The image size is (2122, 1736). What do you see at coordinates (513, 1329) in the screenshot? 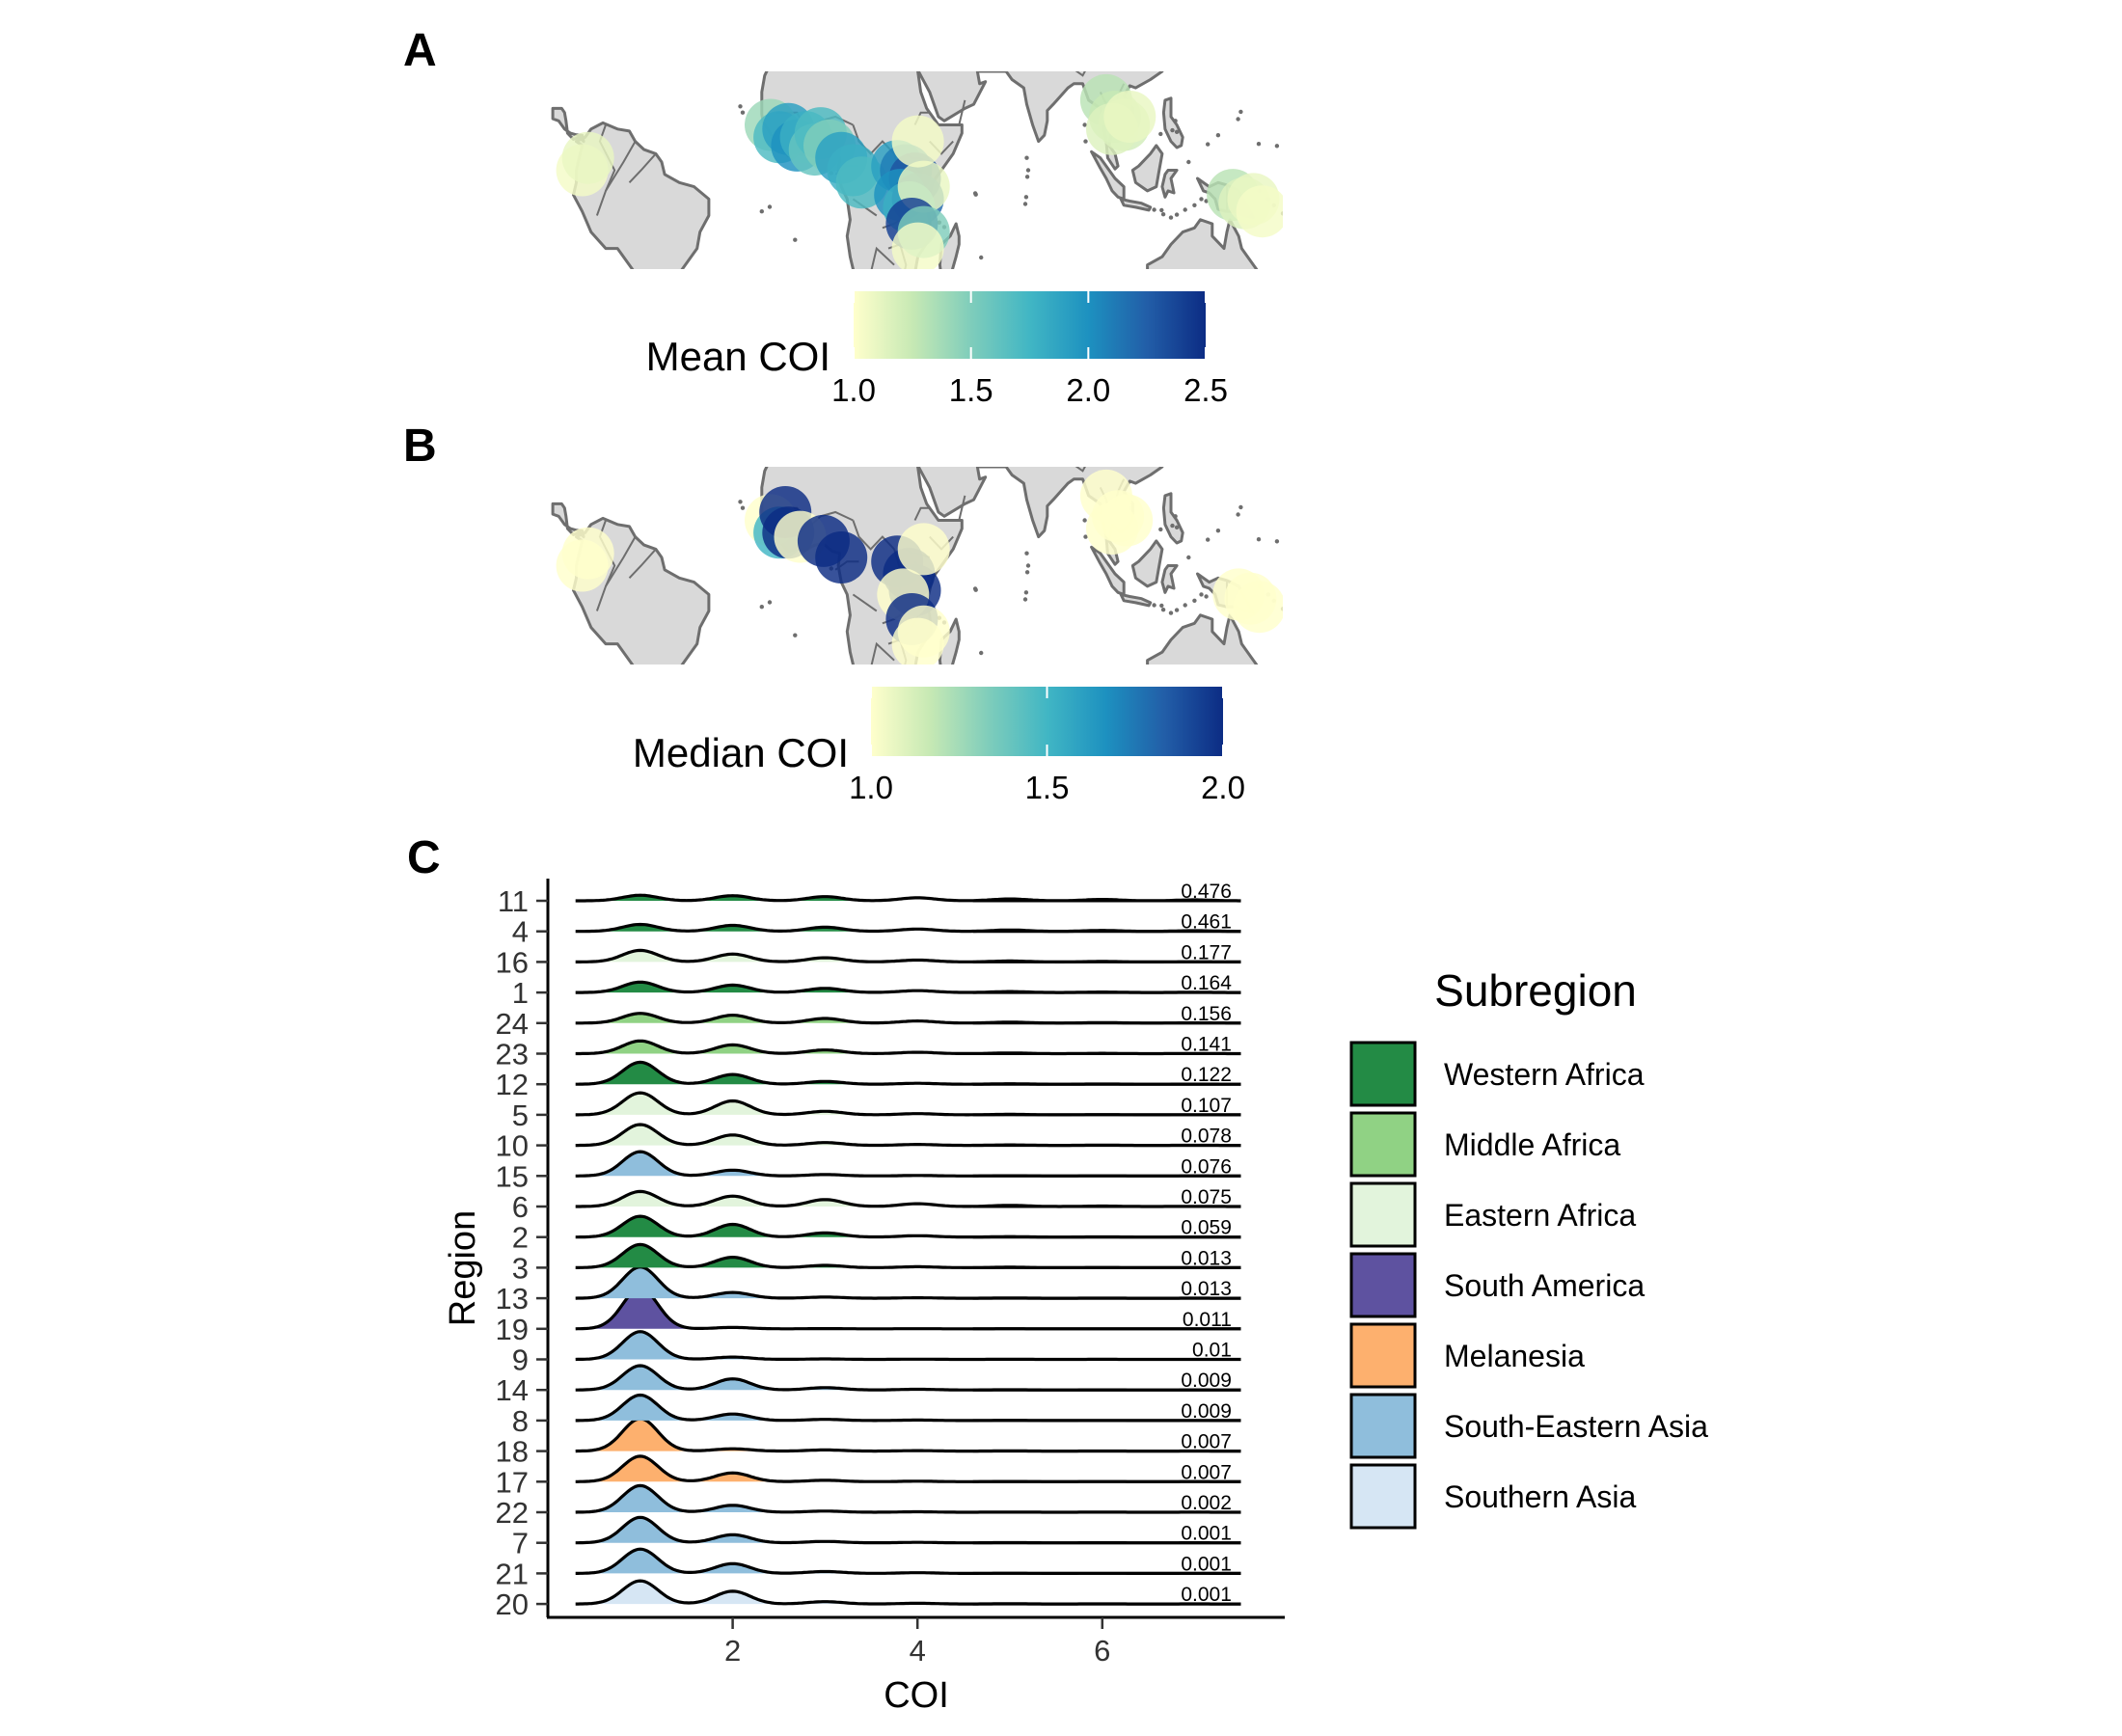
I see `y-tick-label-region-19: 19` at bounding box center [513, 1329].